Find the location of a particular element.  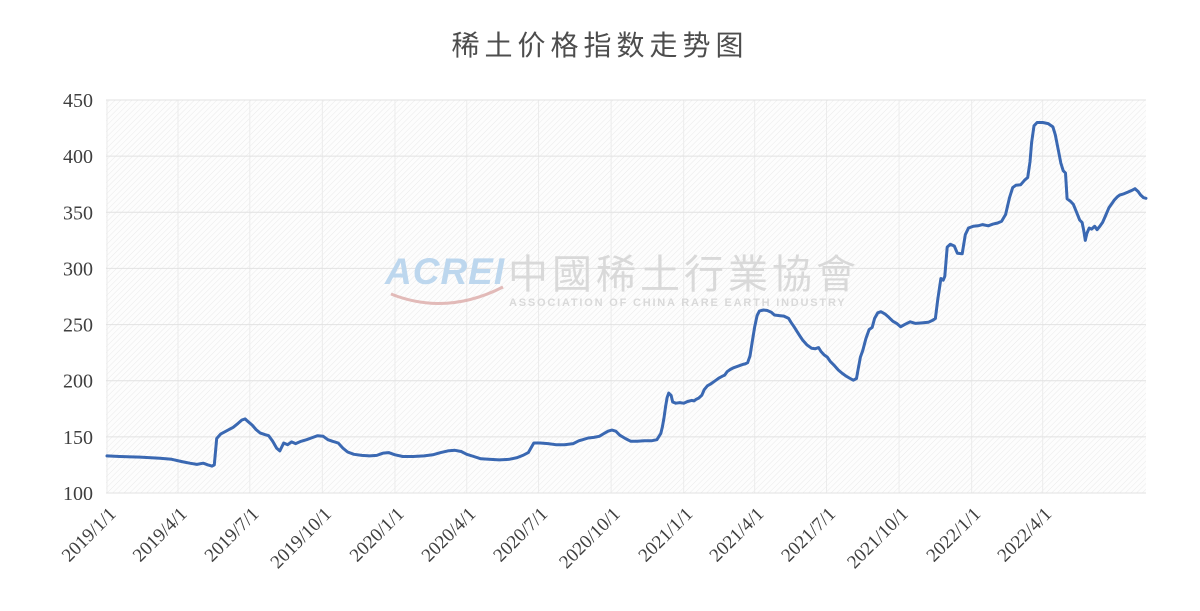

x-axis-tick-label: 2020/10/1 is located at coordinates (589, 538).